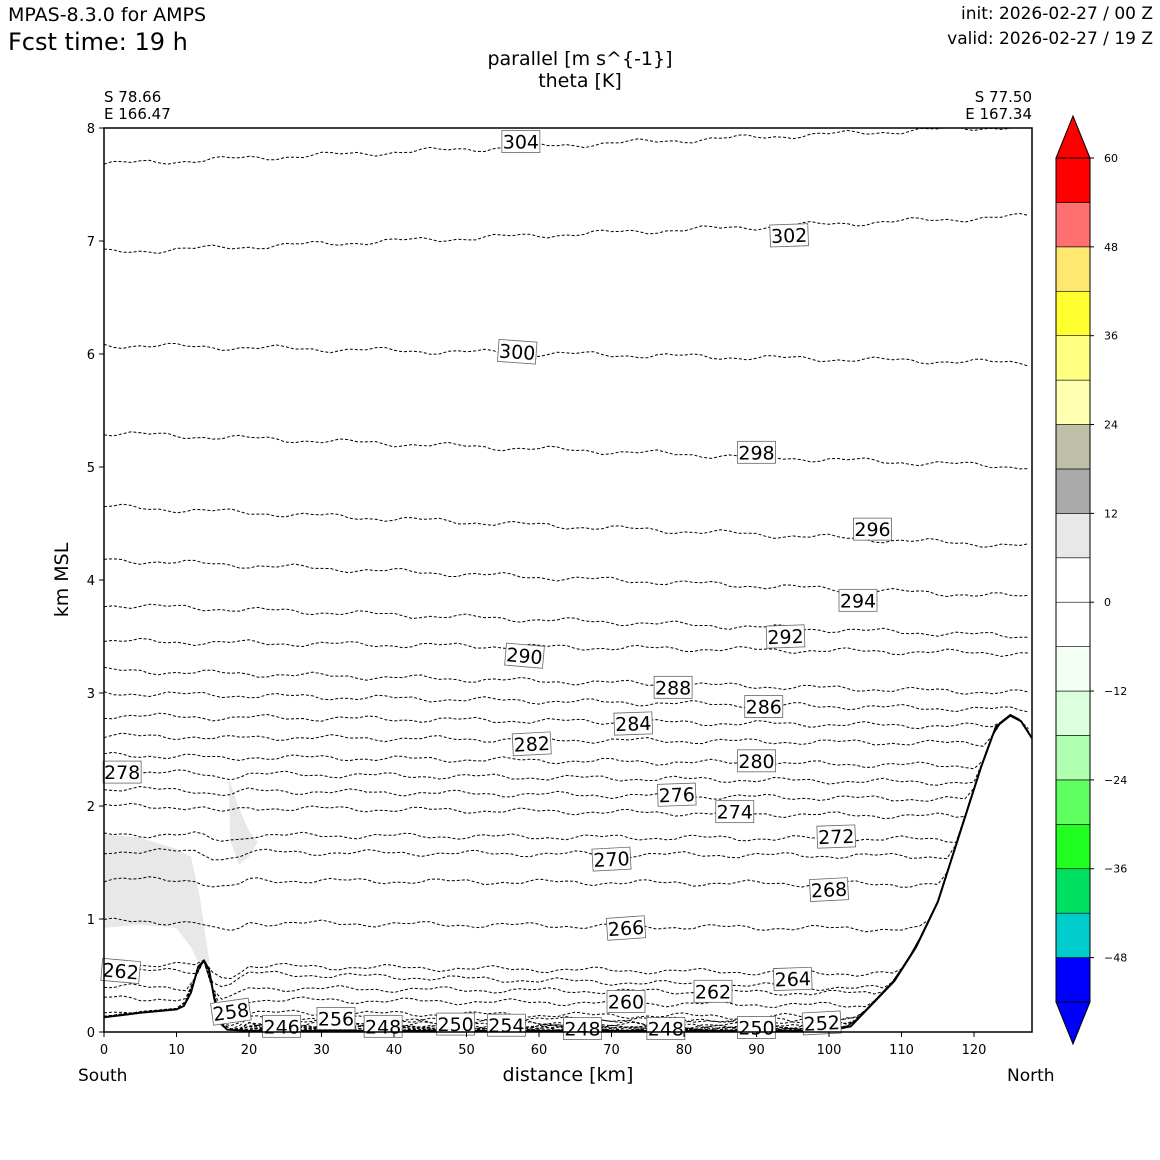 This screenshot has height=1160, width=1160. I want to click on x-tick-label: 120, so click(974, 1050).